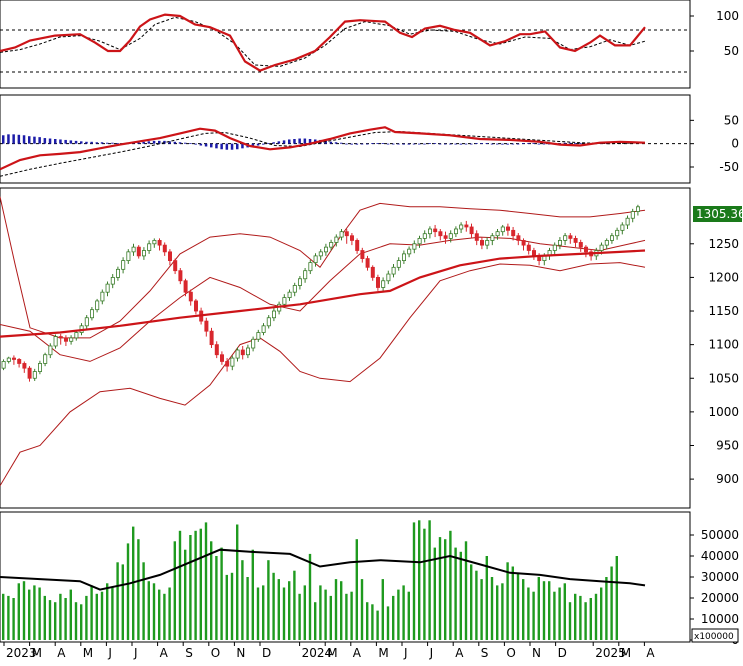  What do you see at coordinates (720, 577) in the screenshot?
I see `y-tick-label: 30000` at bounding box center [720, 577].